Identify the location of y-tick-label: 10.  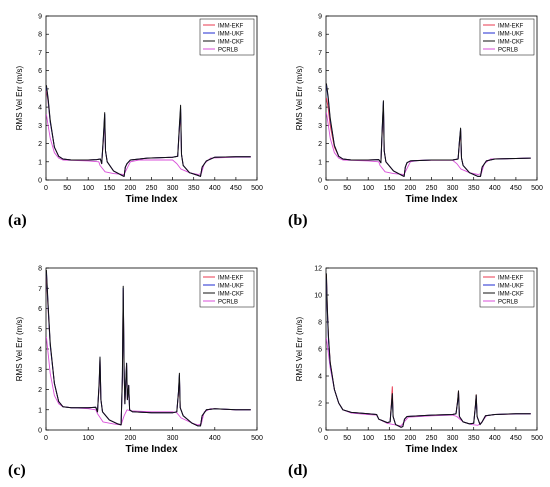
(318, 296).